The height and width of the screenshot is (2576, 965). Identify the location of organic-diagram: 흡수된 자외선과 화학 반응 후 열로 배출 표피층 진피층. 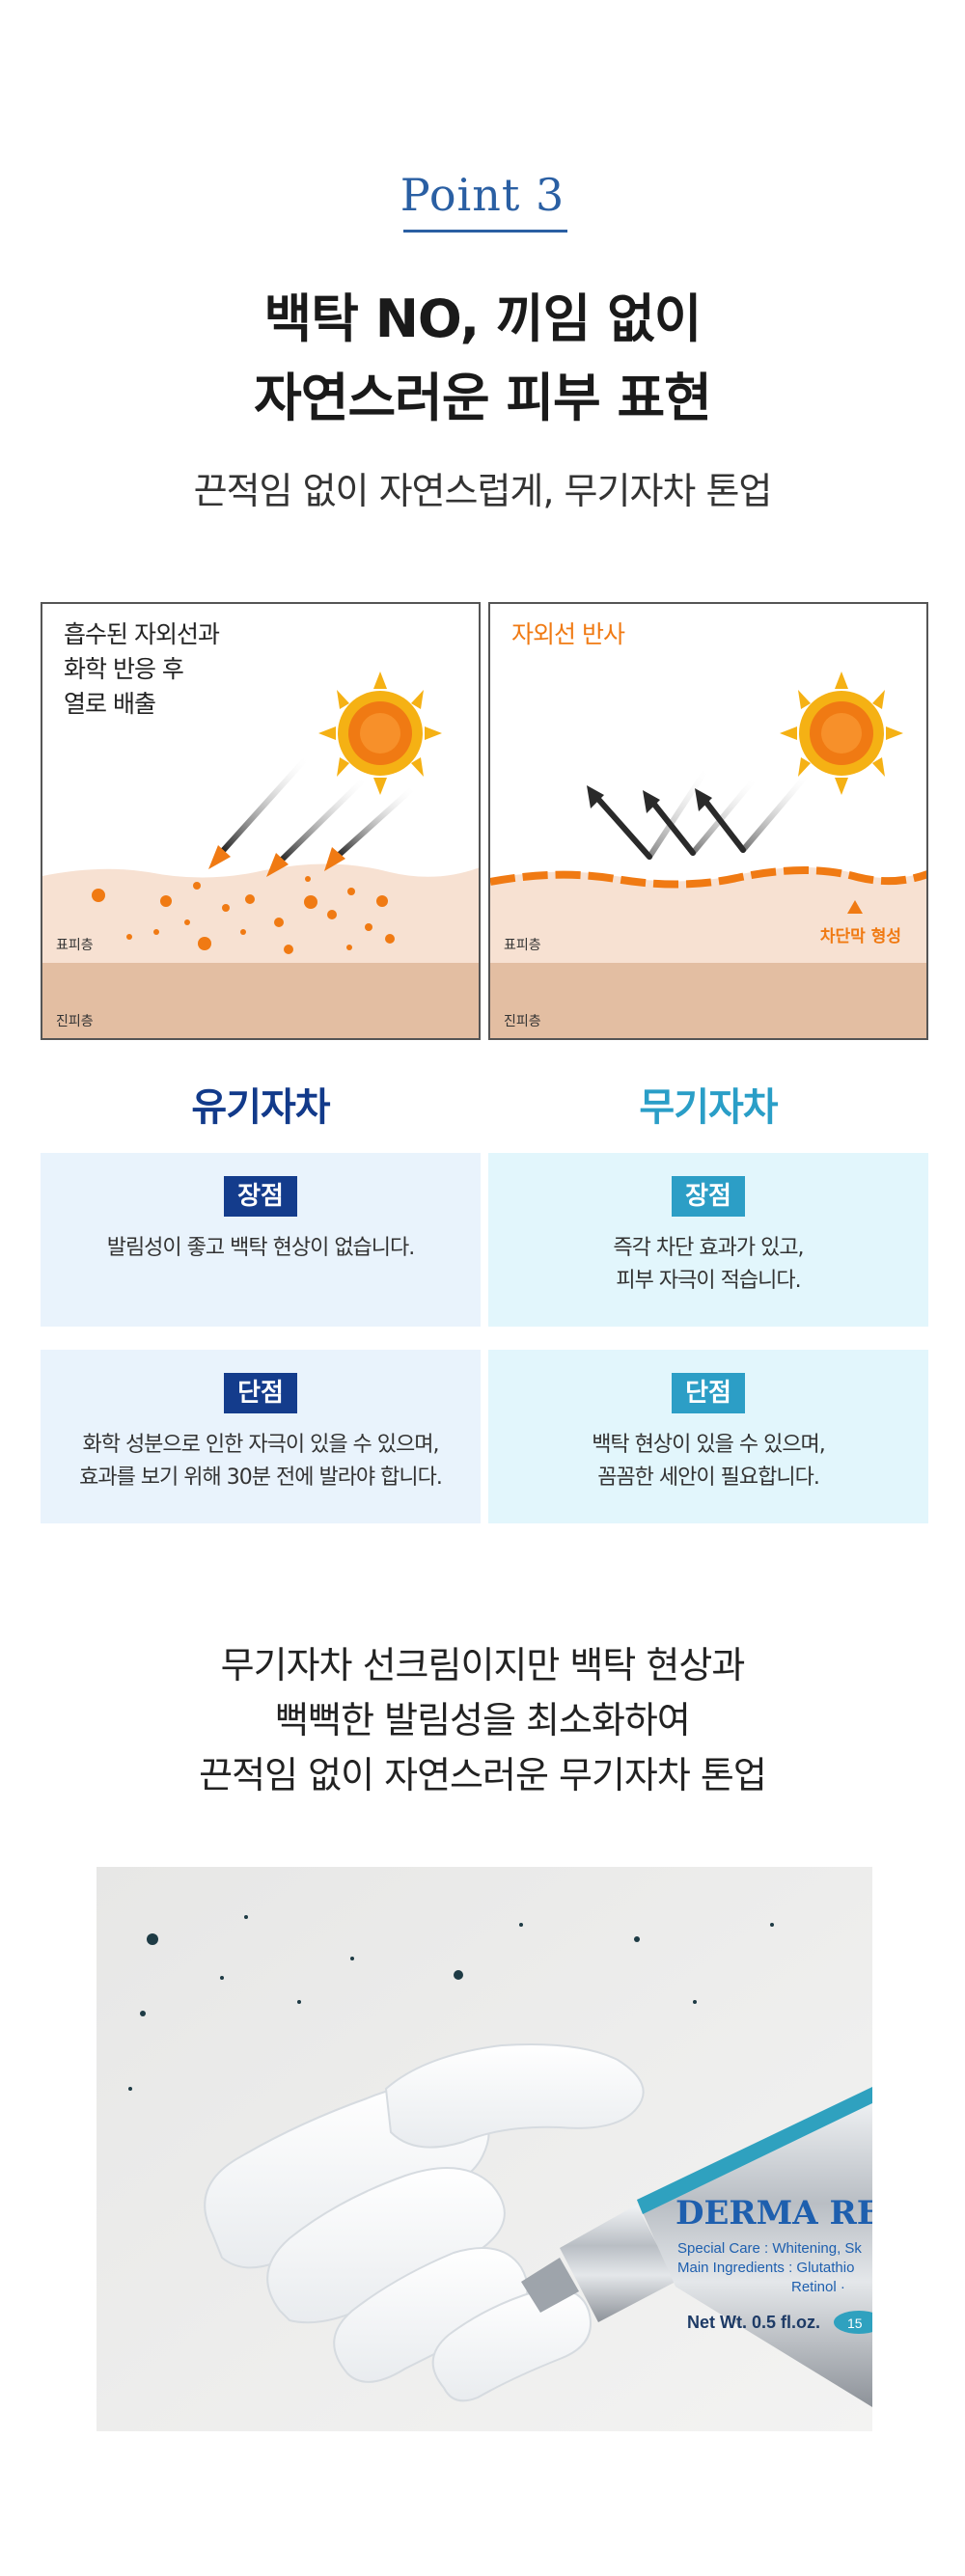
(261, 821).